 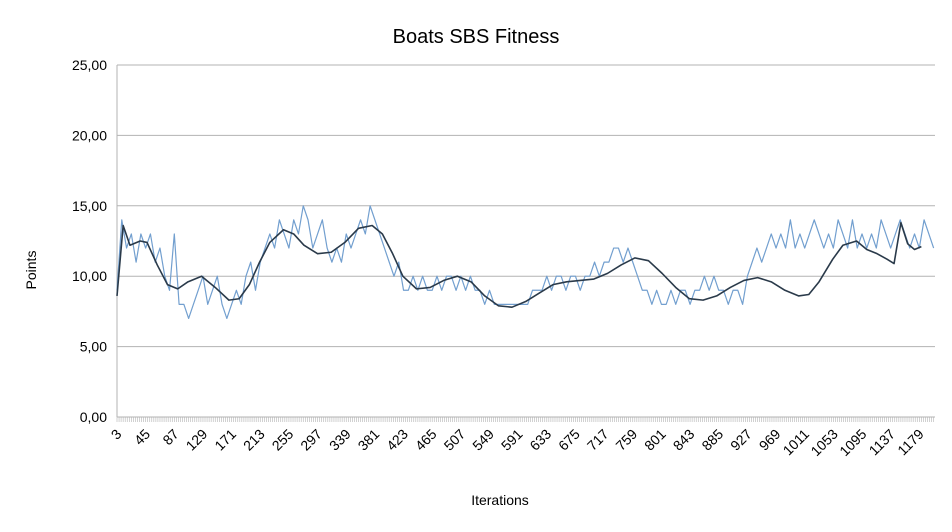 I want to click on y-tick-label: 15,00, so click(x=89, y=206).